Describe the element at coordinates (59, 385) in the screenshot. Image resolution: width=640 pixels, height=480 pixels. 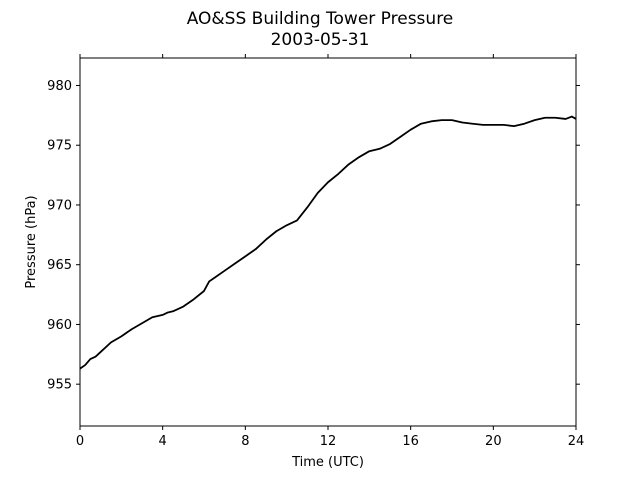
I see `y-tick-label: 955` at that location.